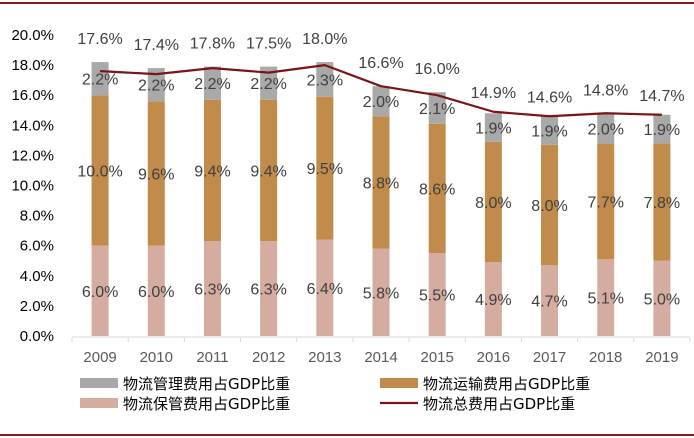 This screenshot has height=438, width=694. I want to click on total-line-series, so click(381, 90).